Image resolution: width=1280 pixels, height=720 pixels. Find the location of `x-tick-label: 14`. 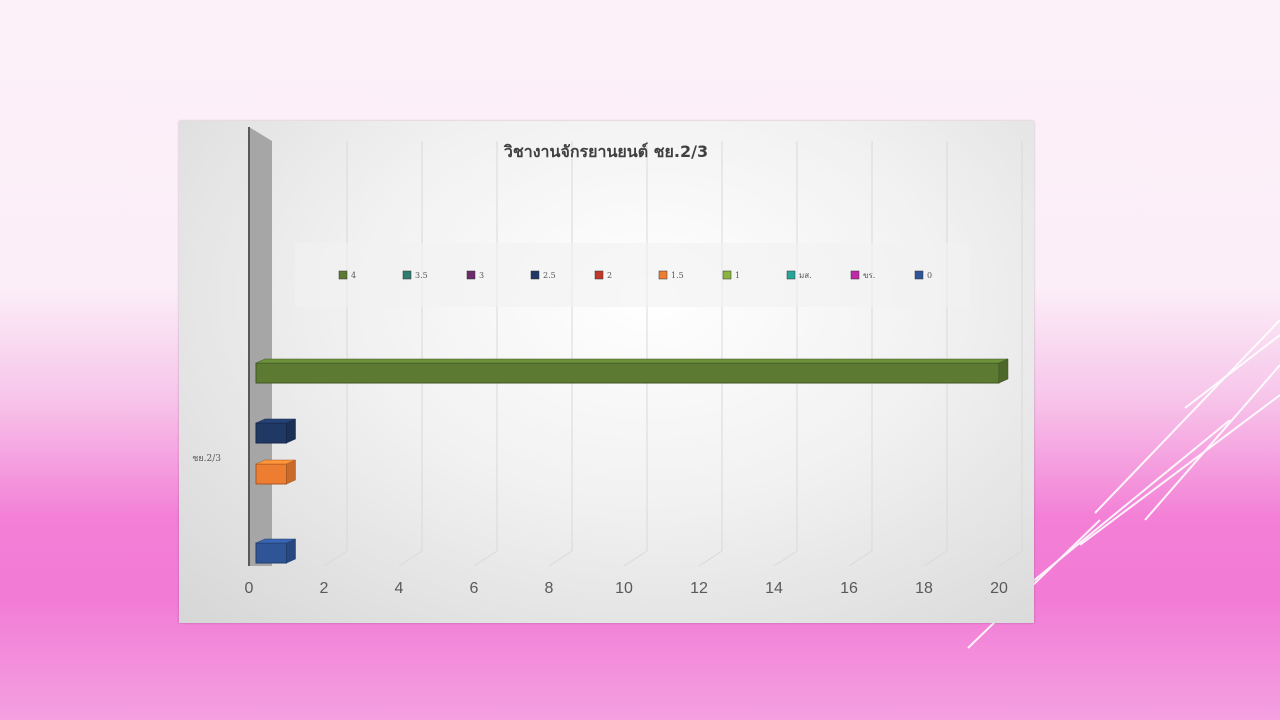

x-tick-label: 14 is located at coordinates (774, 588).